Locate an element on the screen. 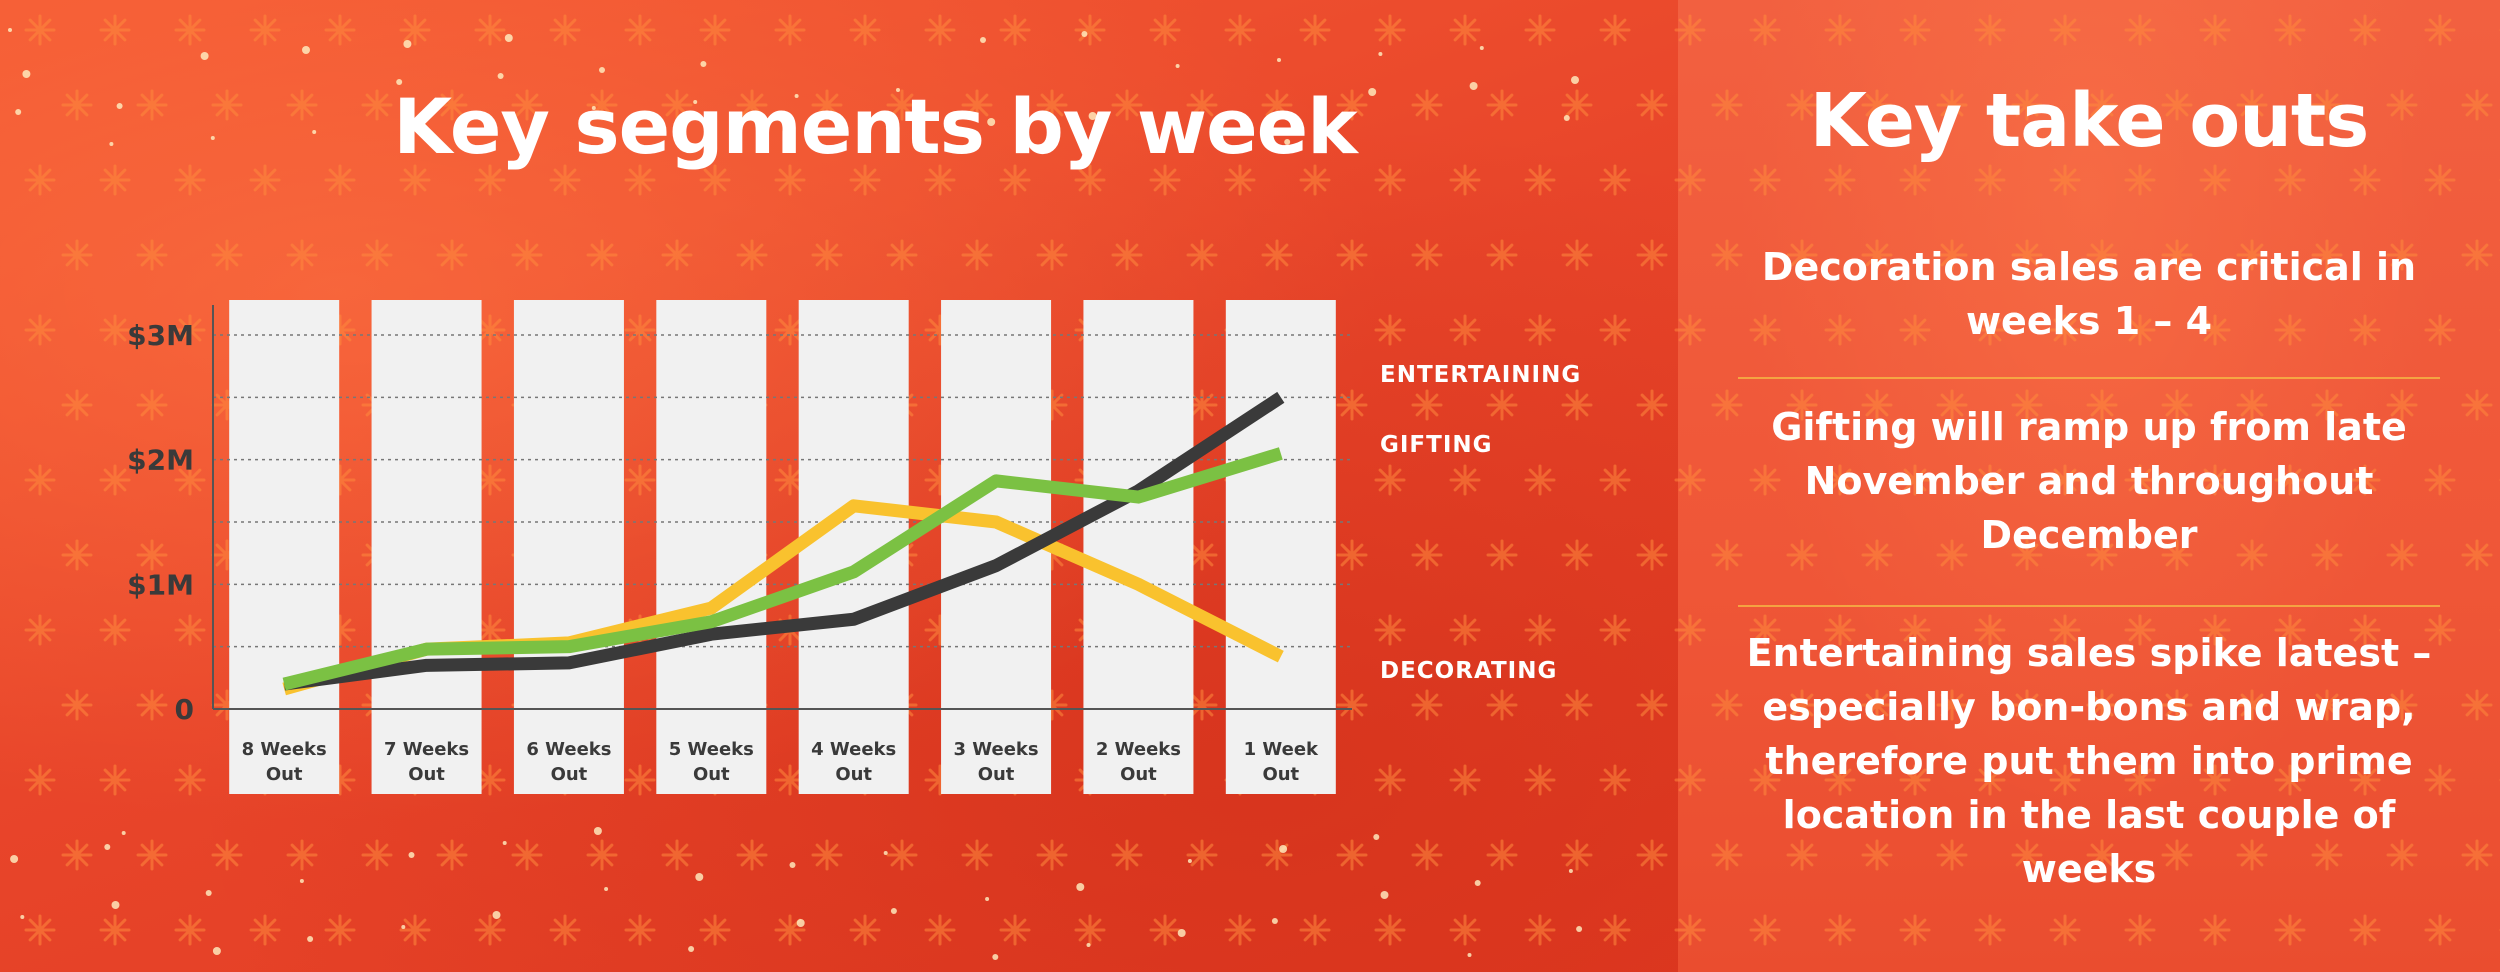 This screenshot has height=972, width=2500. week-column is located at coordinates (568, 547).